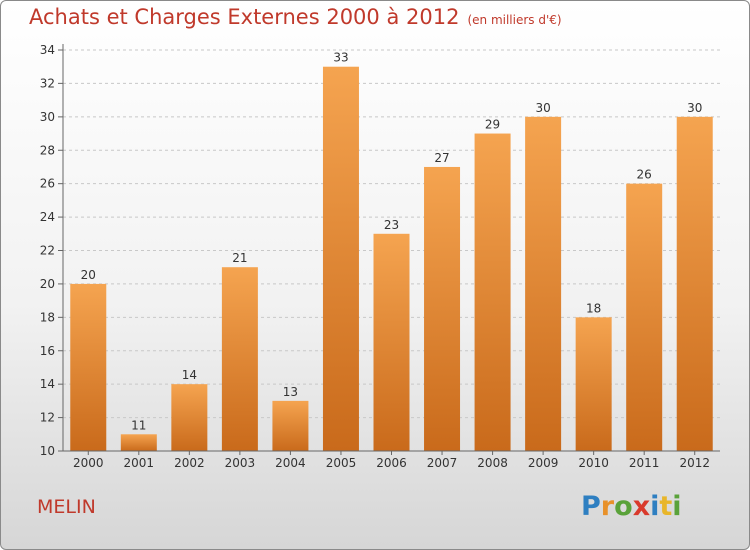  Describe the element at coordinates (47, 384) in the screenshot. I see `y-tick-label: 14` at that location.